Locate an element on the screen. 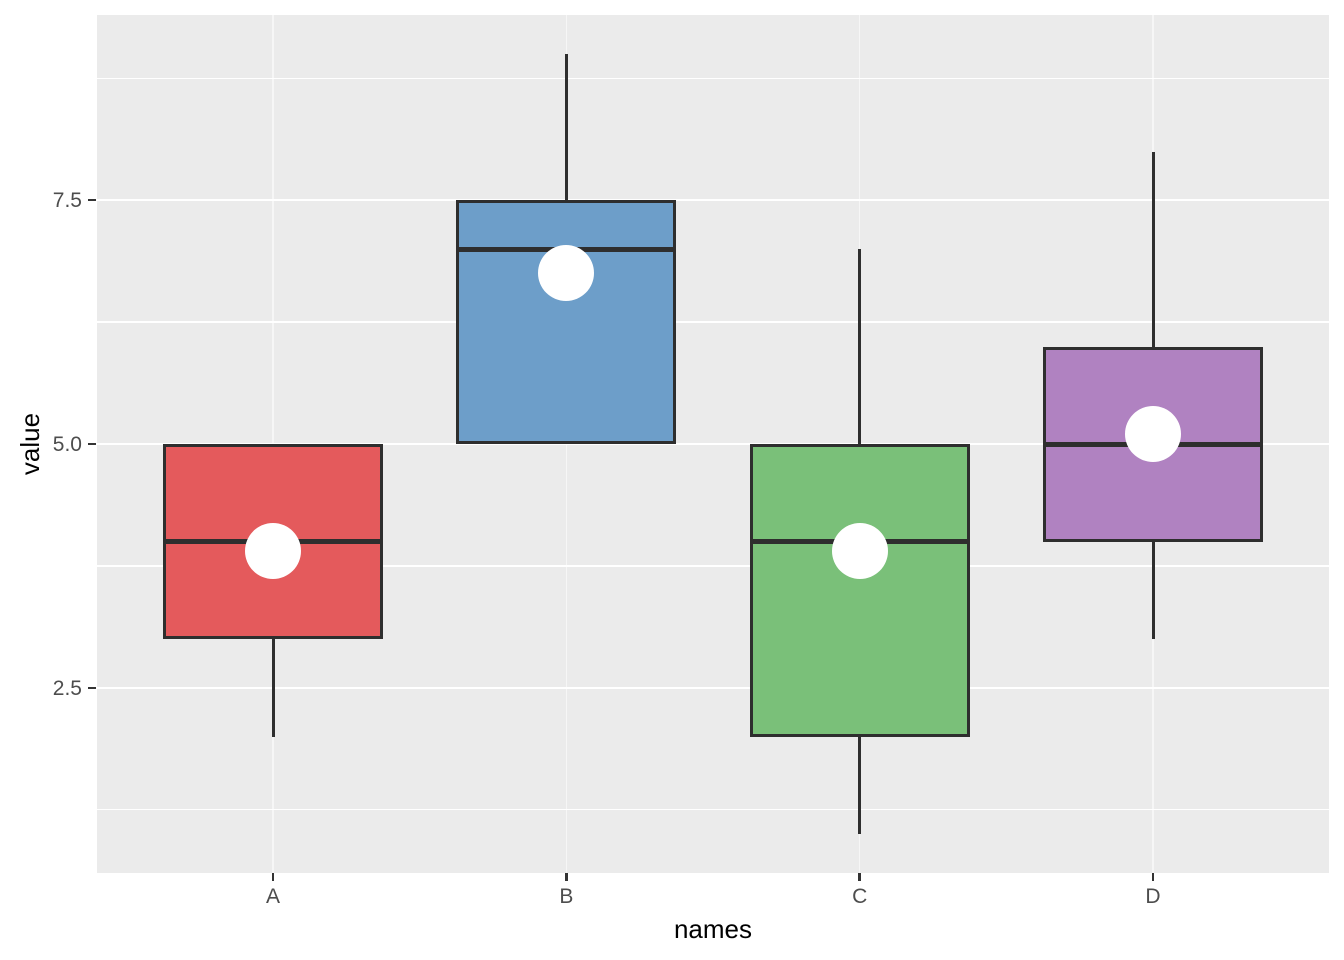 The height and width of the screenshot is (960, 1344). mean-dot-C is located at coordinates (859, 551).